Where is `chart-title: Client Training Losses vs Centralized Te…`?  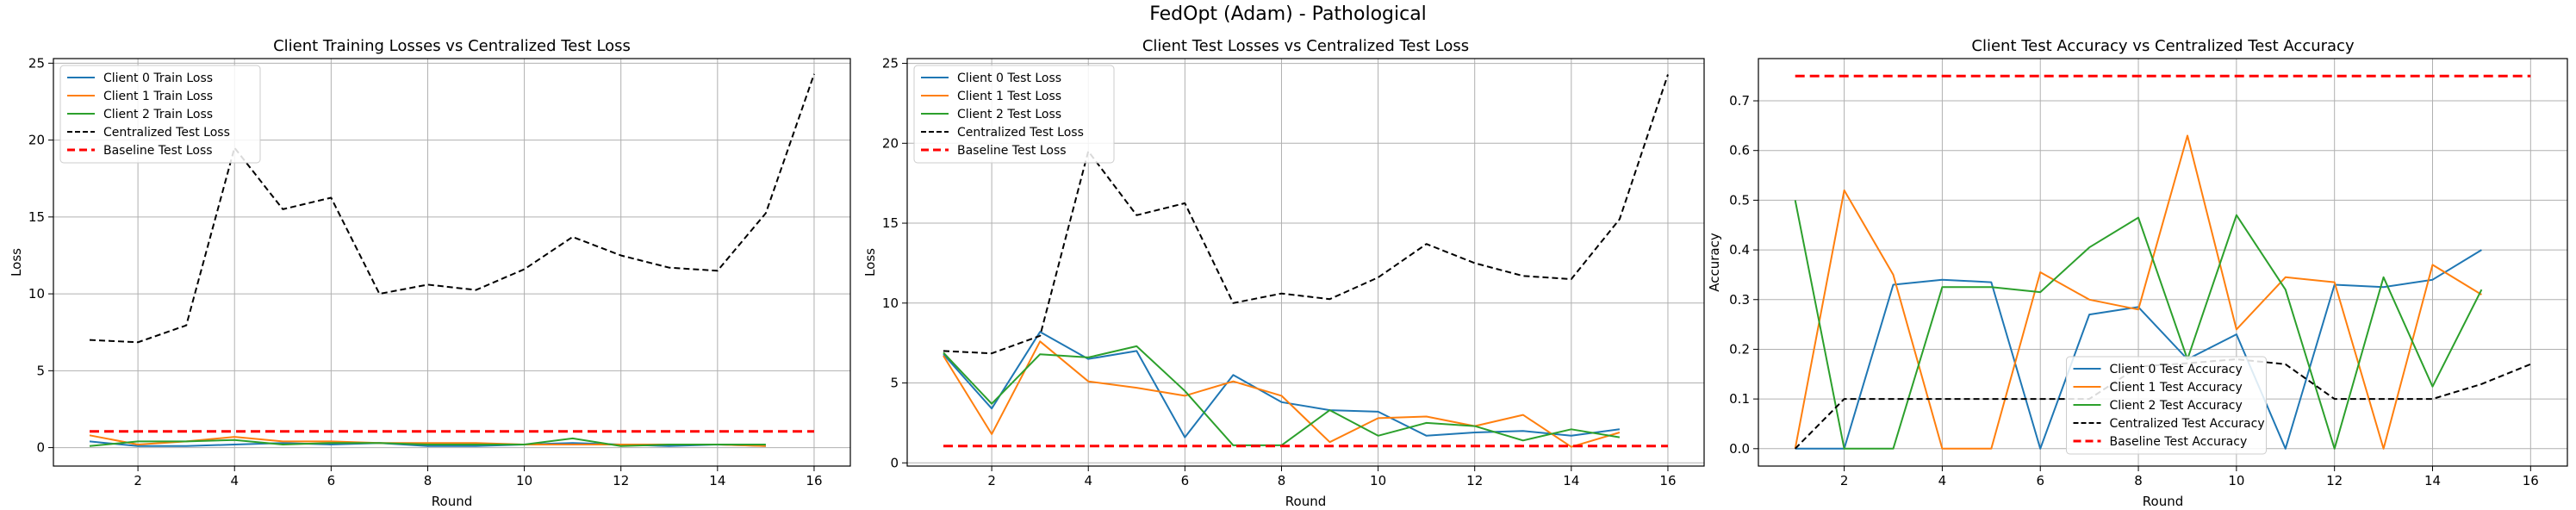 chart-title: Client Training Losses vs Centralized Te… is located at coordinates (452, 46).